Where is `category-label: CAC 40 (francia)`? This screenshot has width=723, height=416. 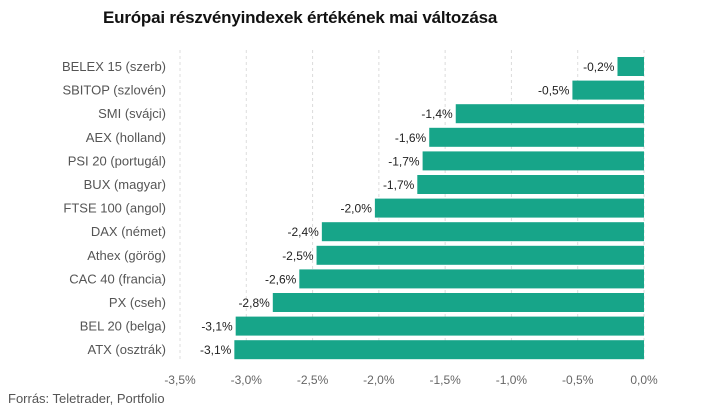 category-label: CAC 40 (francia) is located at coordinates (117, 278).